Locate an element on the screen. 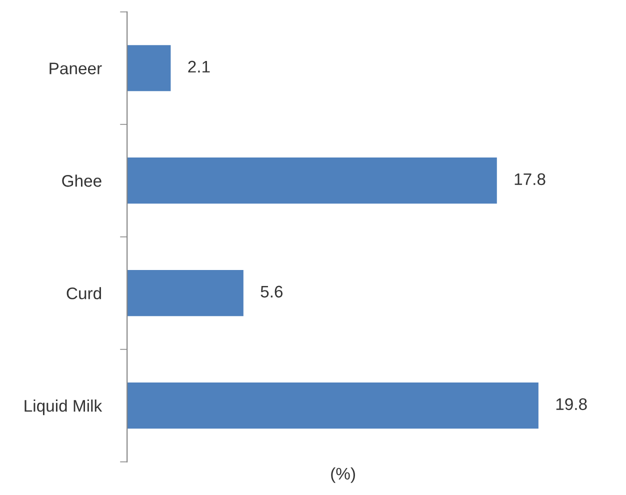 The image size is (626, 495). y-tick-label: Paneer is located at coordinates (76, 68).